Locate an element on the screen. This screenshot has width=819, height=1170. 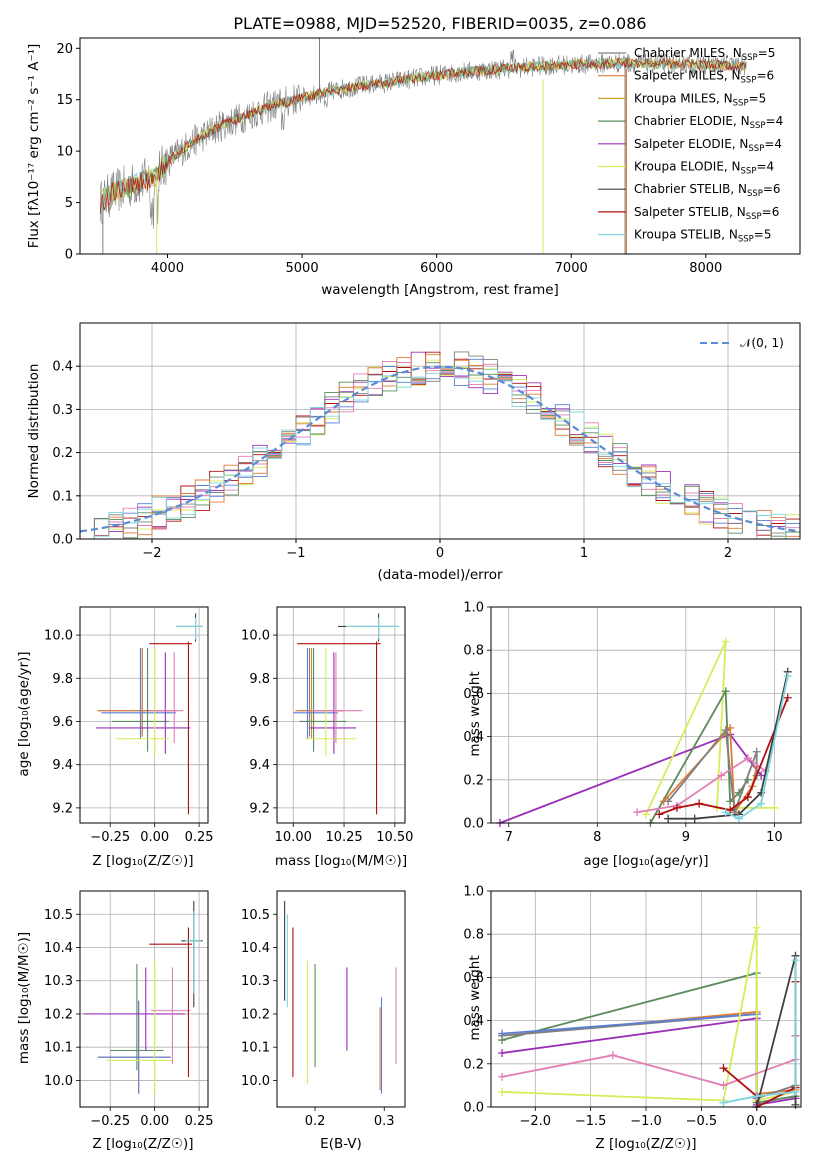
x-tick-label: −1 is located at coordinates (295, 553).